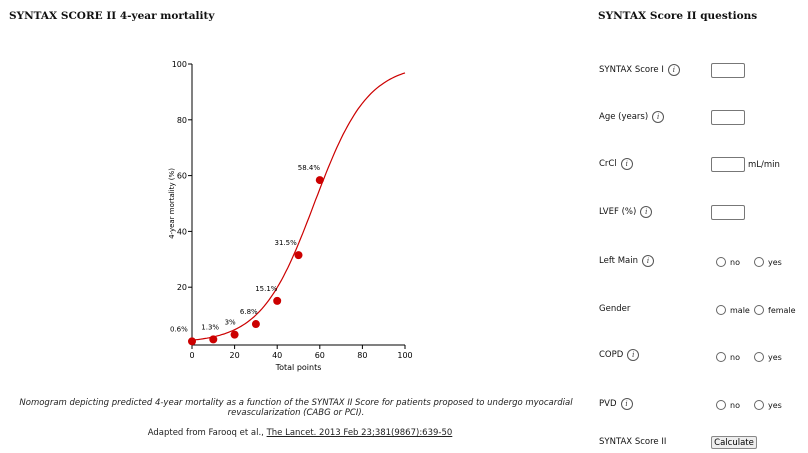  I want to click on data-label: 31.5%, so click(286, 243).